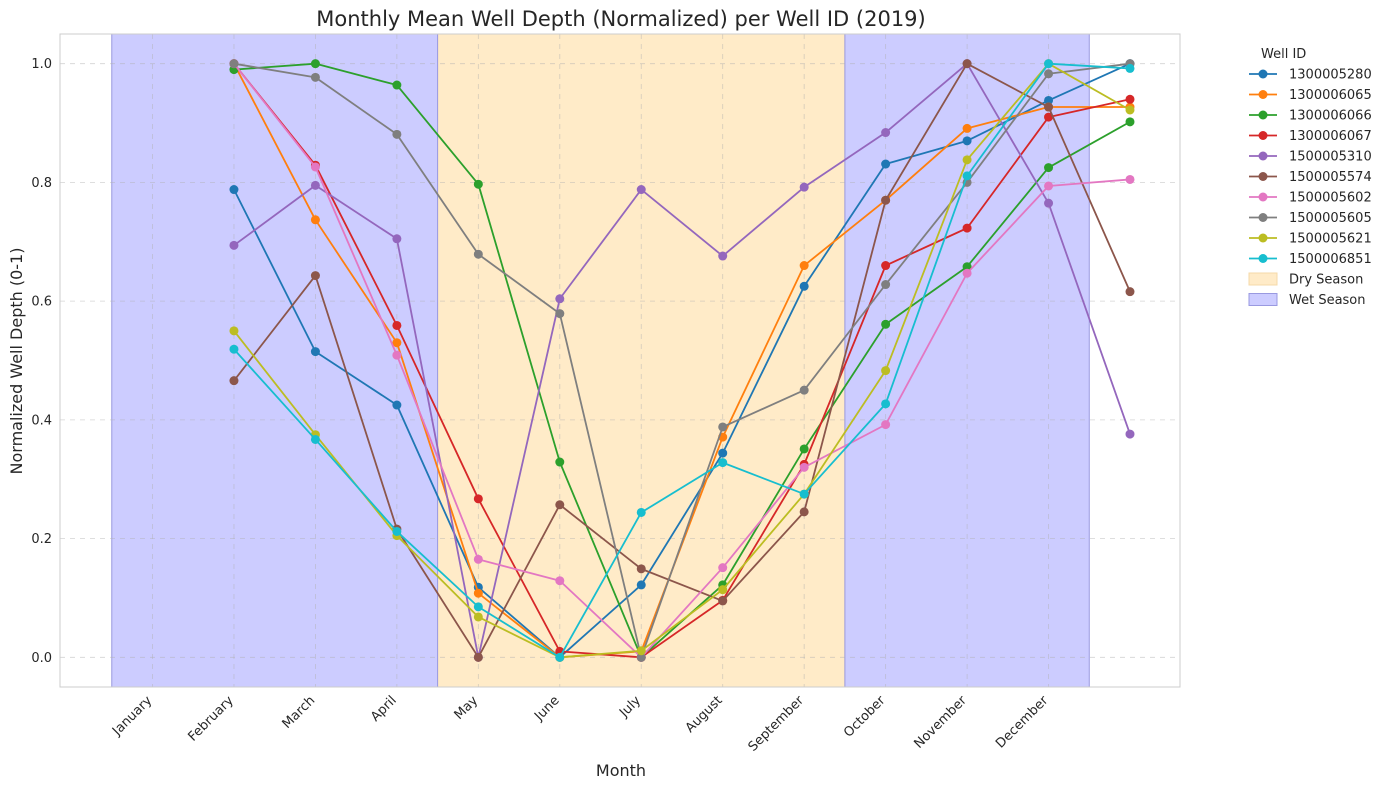  Describe the element at coordinates (1327, 300) in the screenshot. I see `legend-label: Wet Season` at that location.